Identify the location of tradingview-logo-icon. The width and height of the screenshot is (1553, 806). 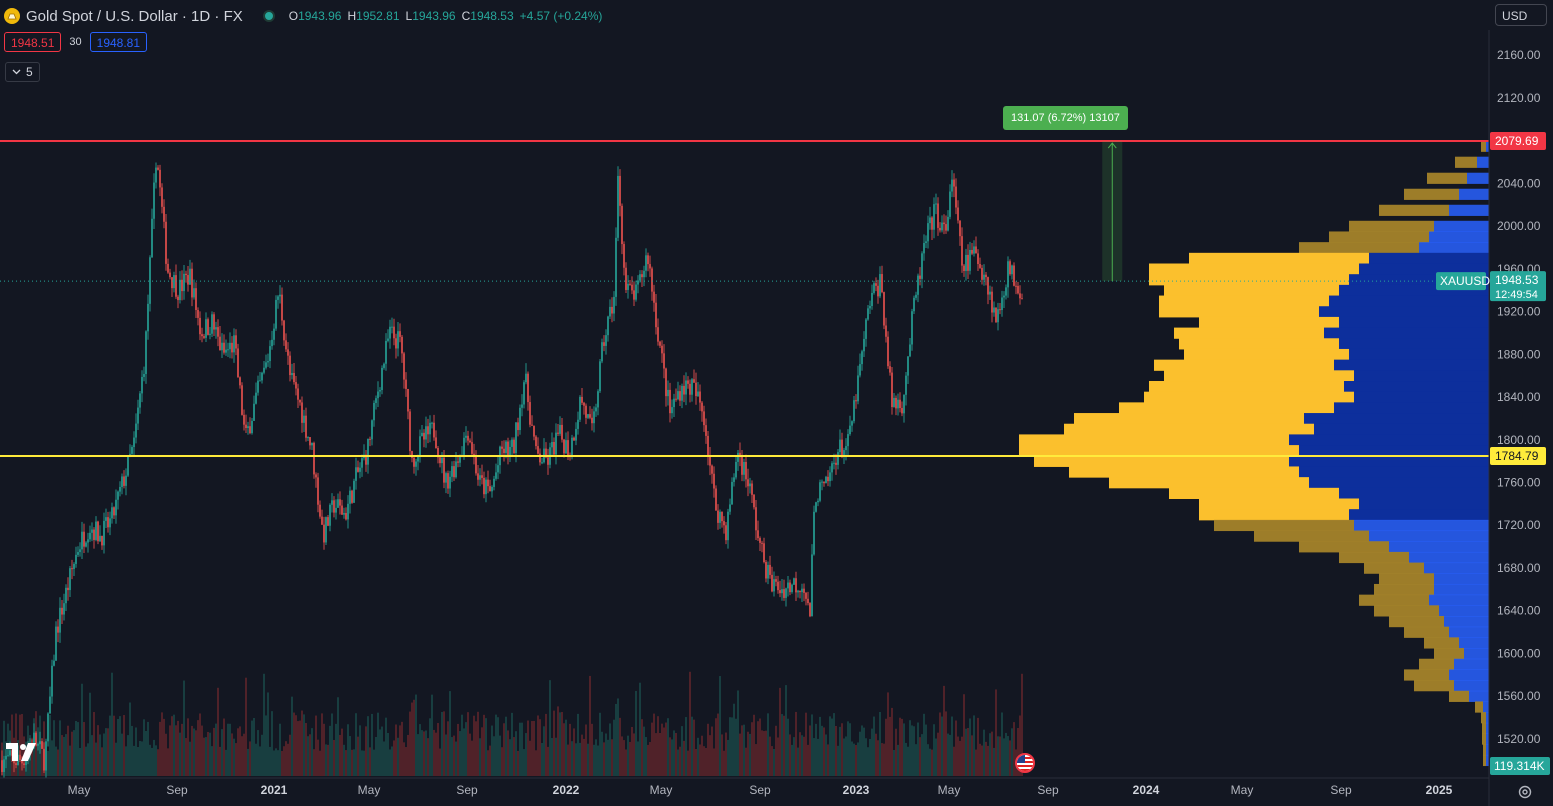
(22, 753).